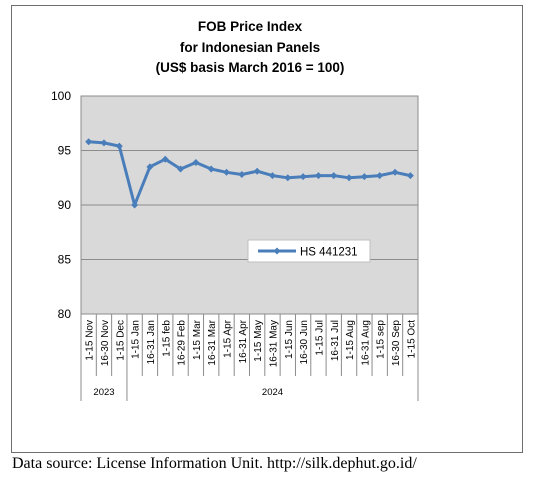 The width and height of the screenshot is (535, 485). I want to click on x-category-label: 1-15 Nov, so click(90, 340).